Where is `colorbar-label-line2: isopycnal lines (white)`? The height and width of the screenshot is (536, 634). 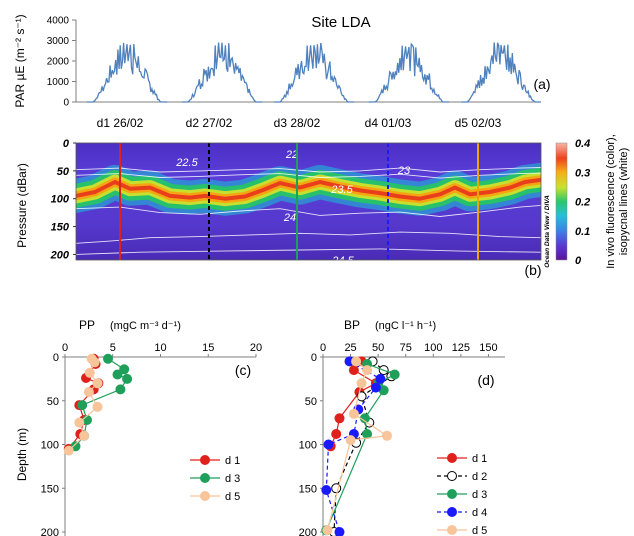
colorbar-label-line2: isopycnal lines (white) is located at coordinates (624, 202).